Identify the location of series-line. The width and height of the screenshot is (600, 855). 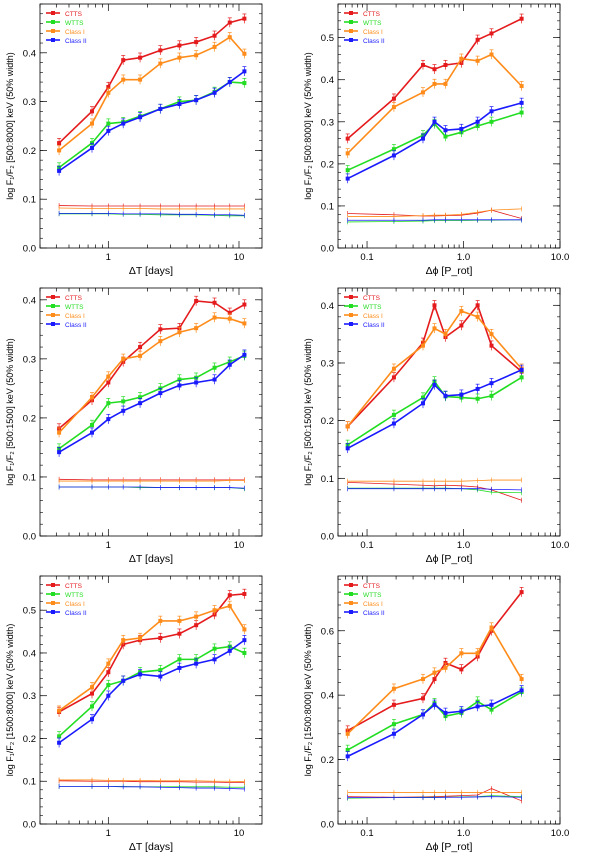
(151, 80).